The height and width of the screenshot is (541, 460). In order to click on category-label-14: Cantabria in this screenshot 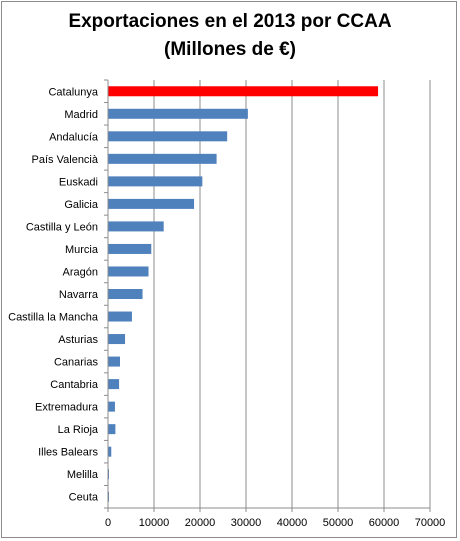, I will do `click(74, 385)`.